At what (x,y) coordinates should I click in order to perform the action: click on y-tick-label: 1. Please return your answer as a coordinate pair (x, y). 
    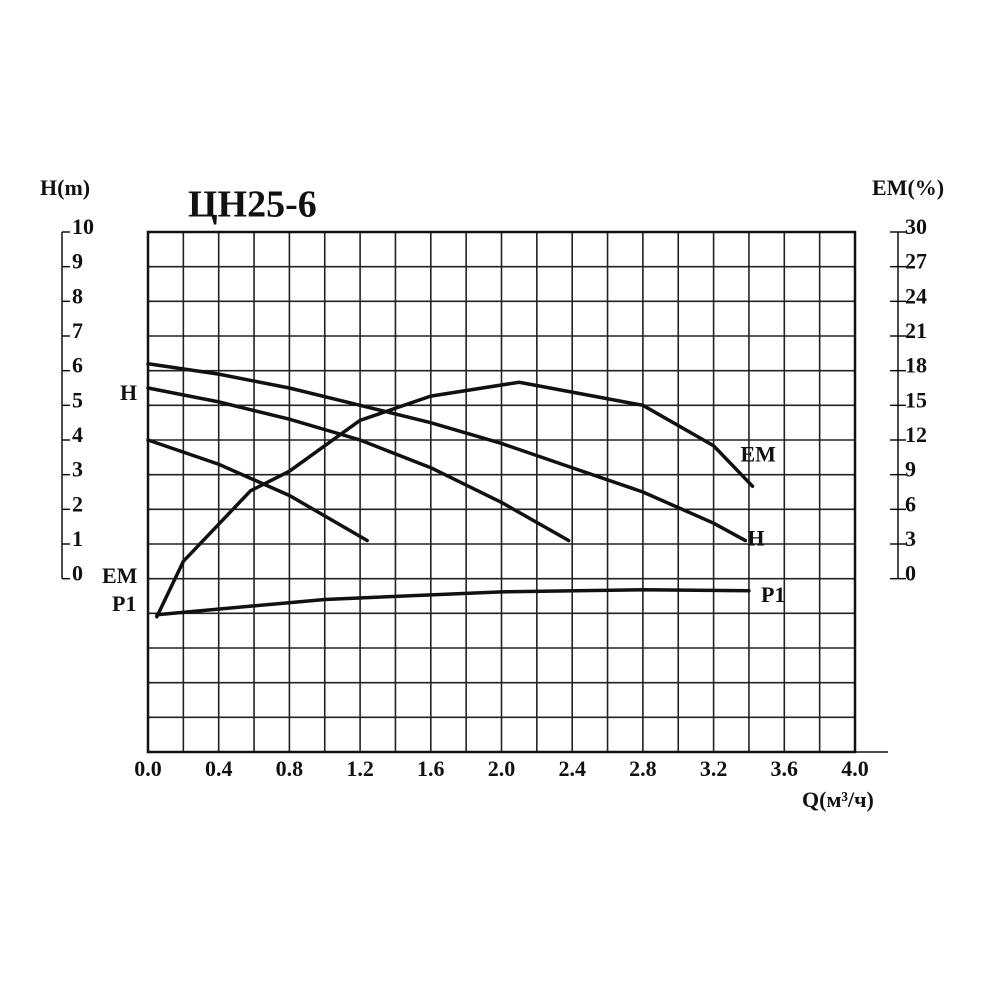
    Looking at the image, I should click on (77, 538).